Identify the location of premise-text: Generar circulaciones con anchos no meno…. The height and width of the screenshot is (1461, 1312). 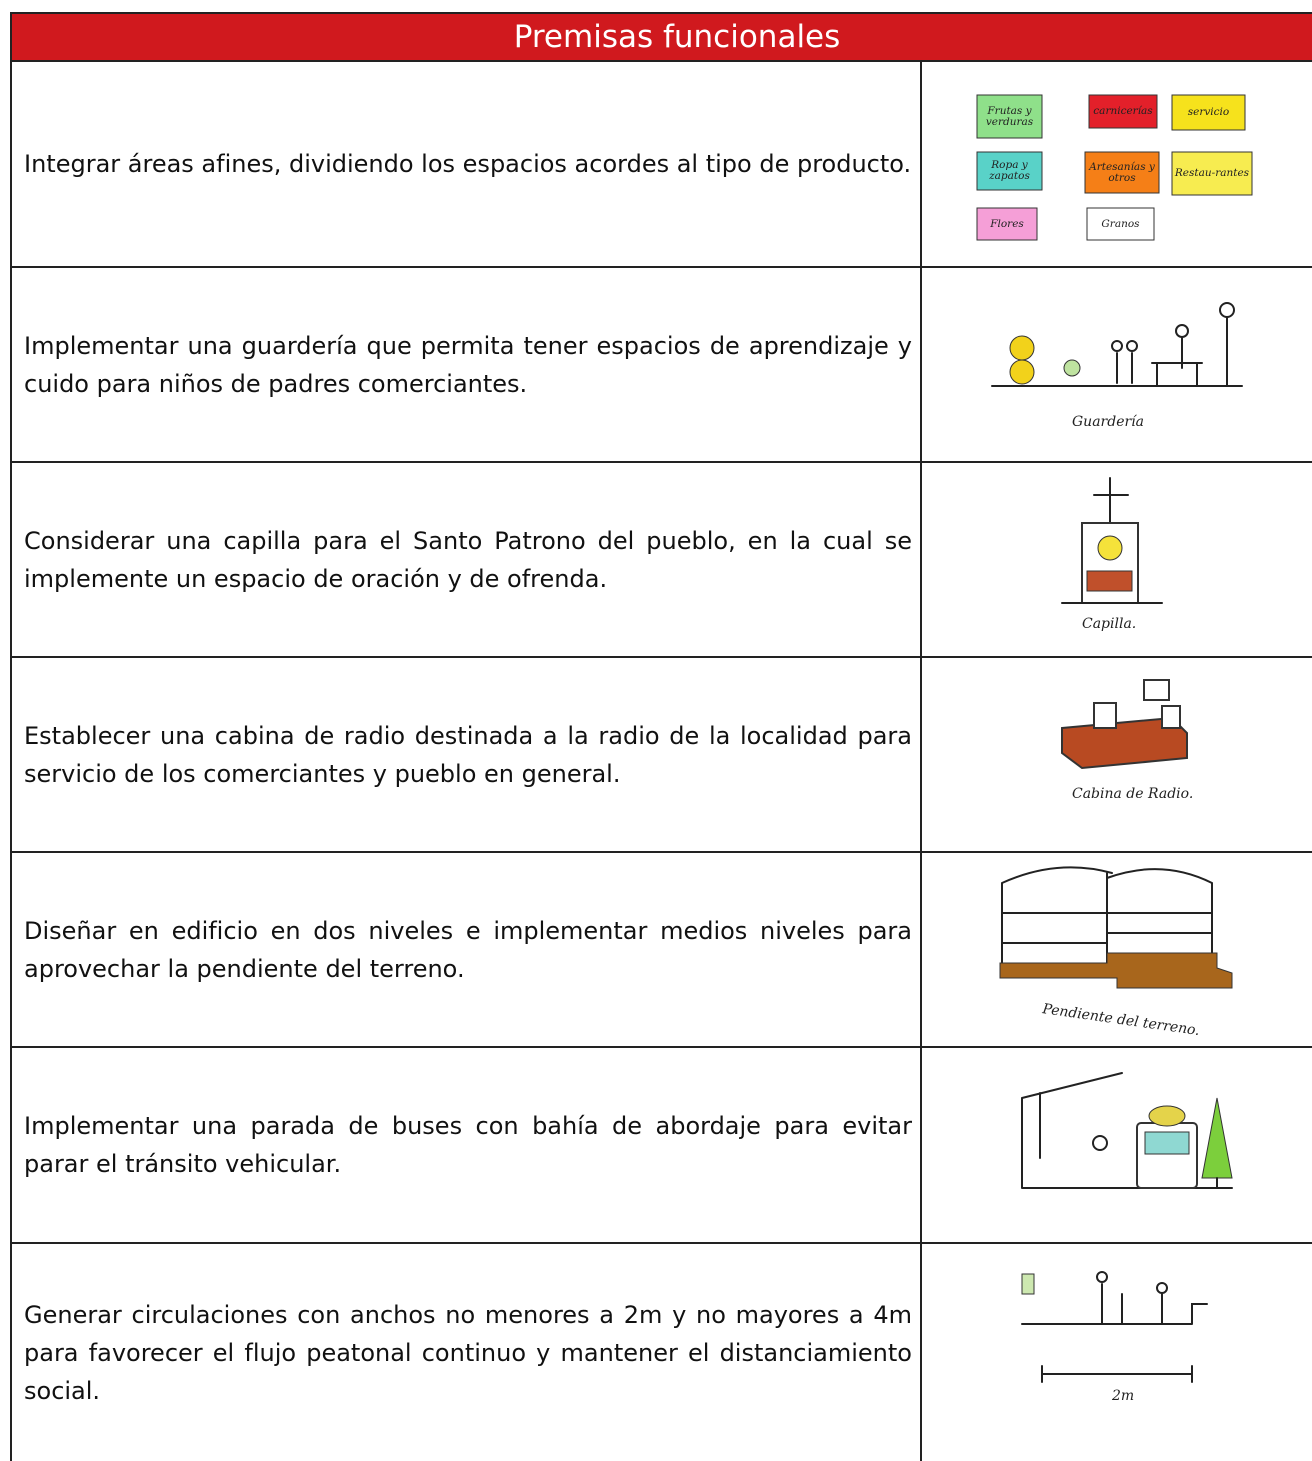
(468, 1352).